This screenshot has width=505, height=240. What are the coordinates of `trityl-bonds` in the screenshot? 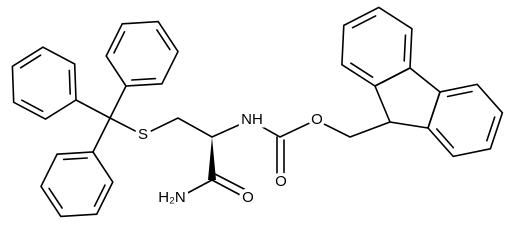 It's located at (101, 119).